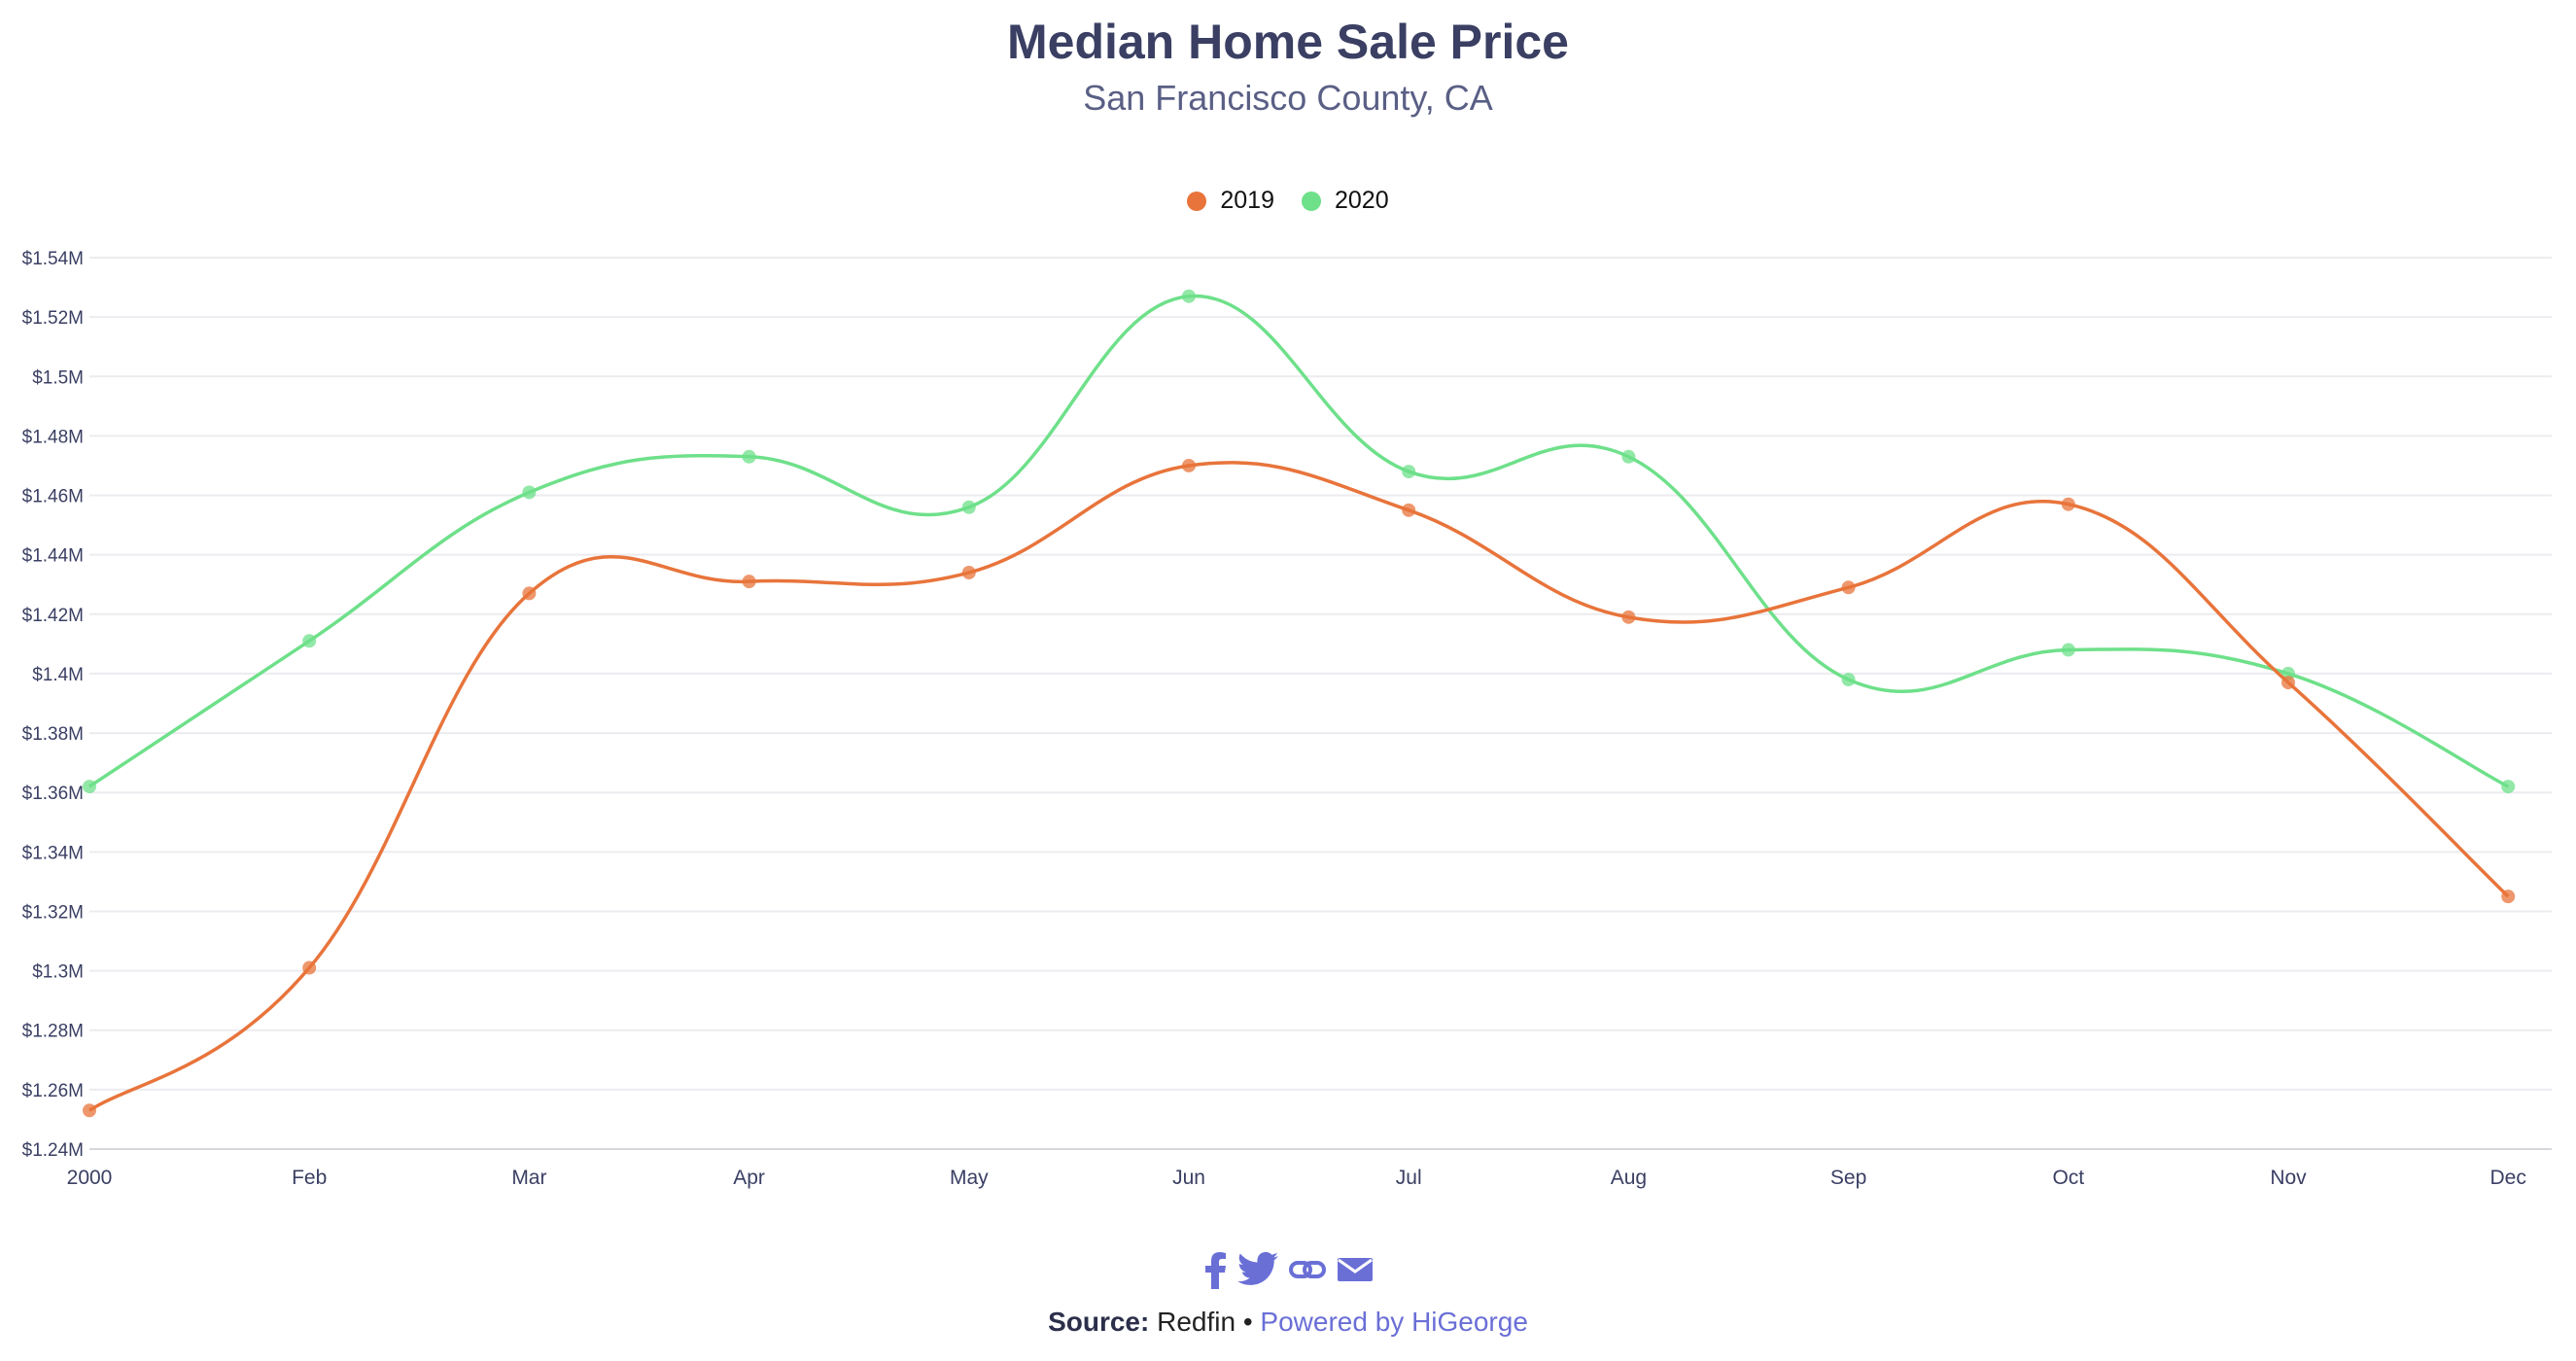 Image resolution: width=2576 pixels, height=1361 pixels. I want to click on y-tick-label: $1.54M, so click(53, 259).